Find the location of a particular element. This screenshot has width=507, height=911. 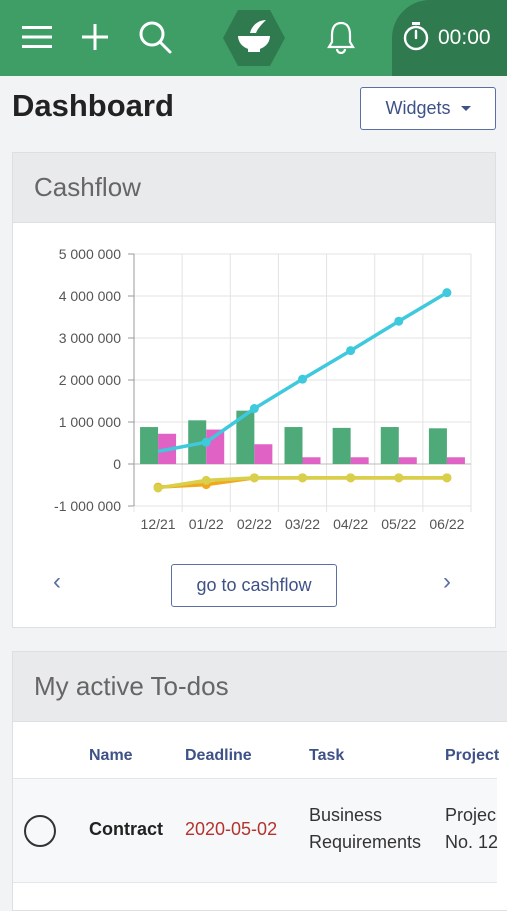

app-logo-icon is located at coordinates (254, 38).